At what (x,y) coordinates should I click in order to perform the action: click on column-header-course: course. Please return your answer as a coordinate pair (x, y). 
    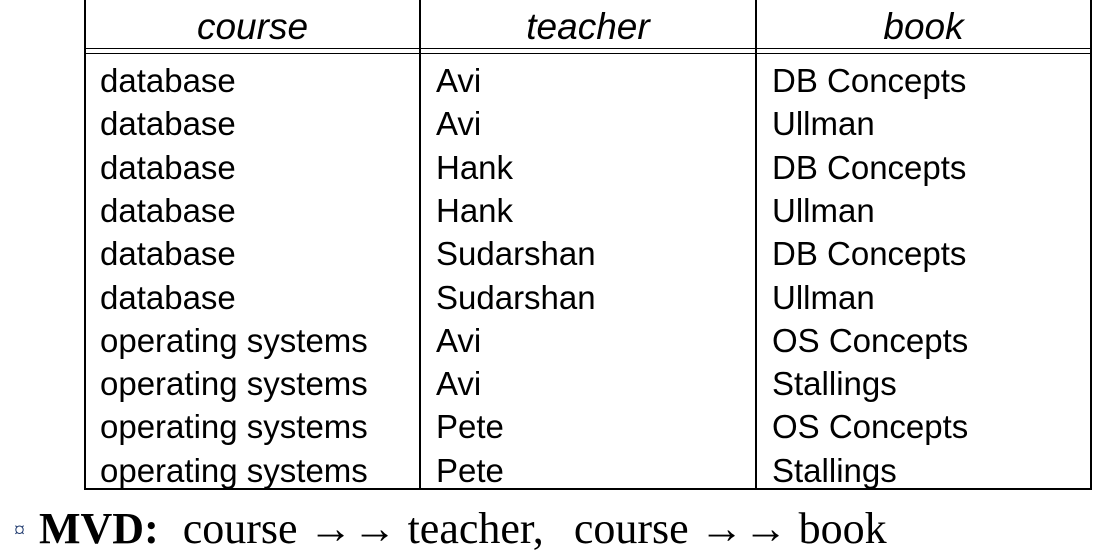
    Looking at the image, I should click on (252, 26).